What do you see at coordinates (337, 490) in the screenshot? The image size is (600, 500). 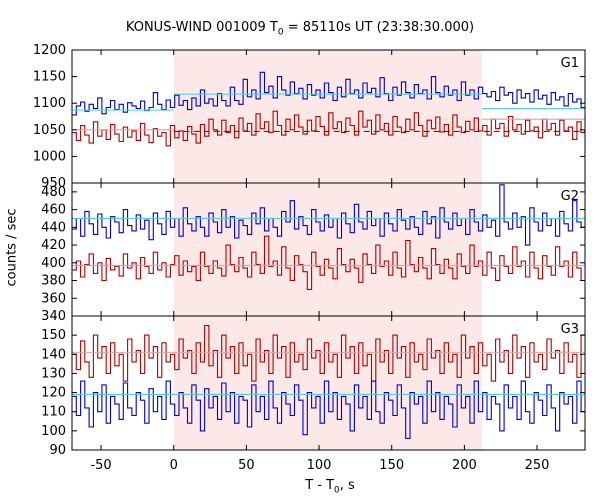 I see `xlabel-subscript: 0` at bounding box center [337, 490].